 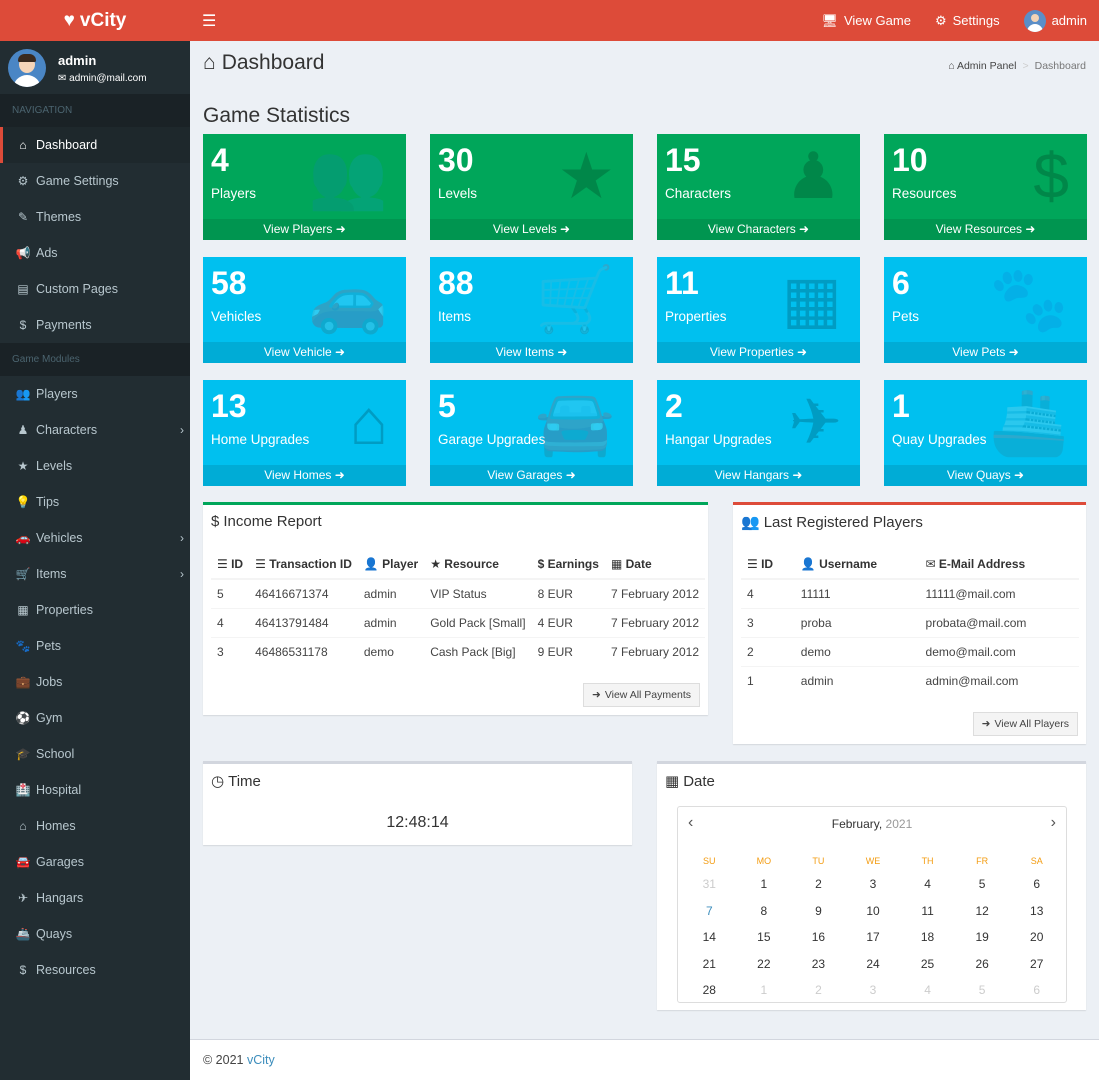 What do you see at coordinates (95, 181) in the screenshot?
I see `sidebar-item-game-settings: ⚙ Game Settings` at bounding box center [95, 181].